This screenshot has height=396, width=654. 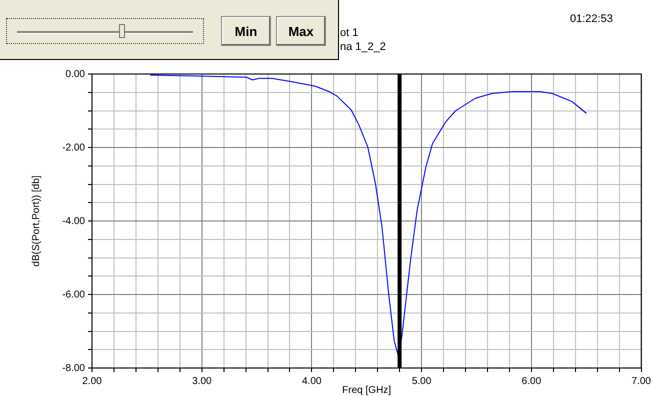 I want to click on y-axis-title: dB(S(Port,Port)) [db], so click(x=36, y=221).